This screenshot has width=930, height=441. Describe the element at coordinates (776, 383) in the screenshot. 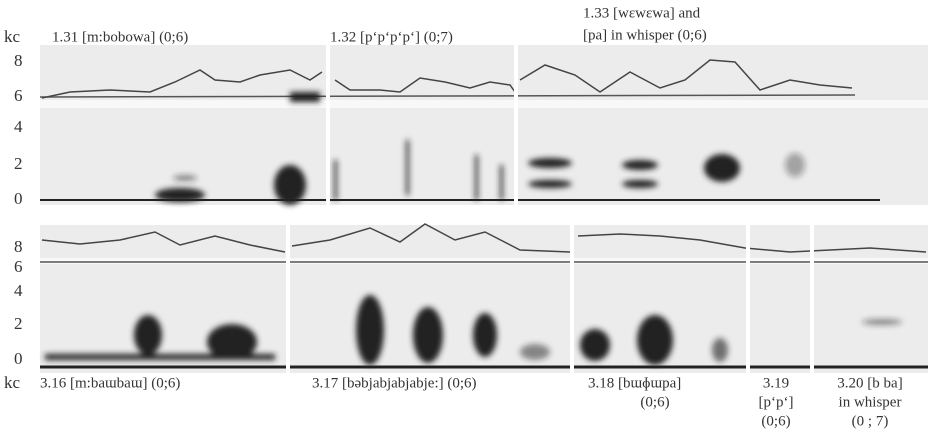

I see `caption: 3.19` at that location.